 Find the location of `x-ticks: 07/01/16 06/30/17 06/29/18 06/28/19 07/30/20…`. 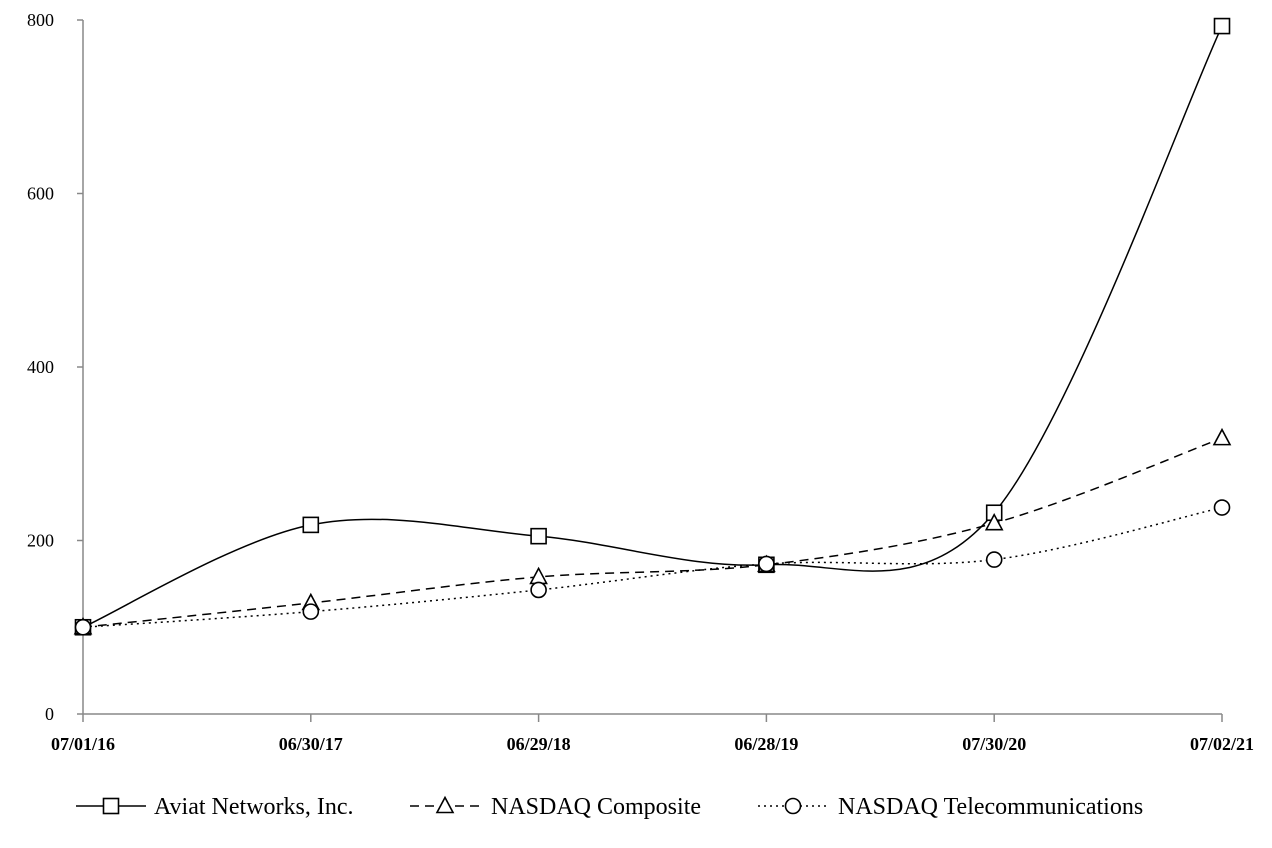

x-ticks: 07/01/16 06/30/17 06/29/18 06/28/19 07/30/20… is located at coordinates (652, 734).